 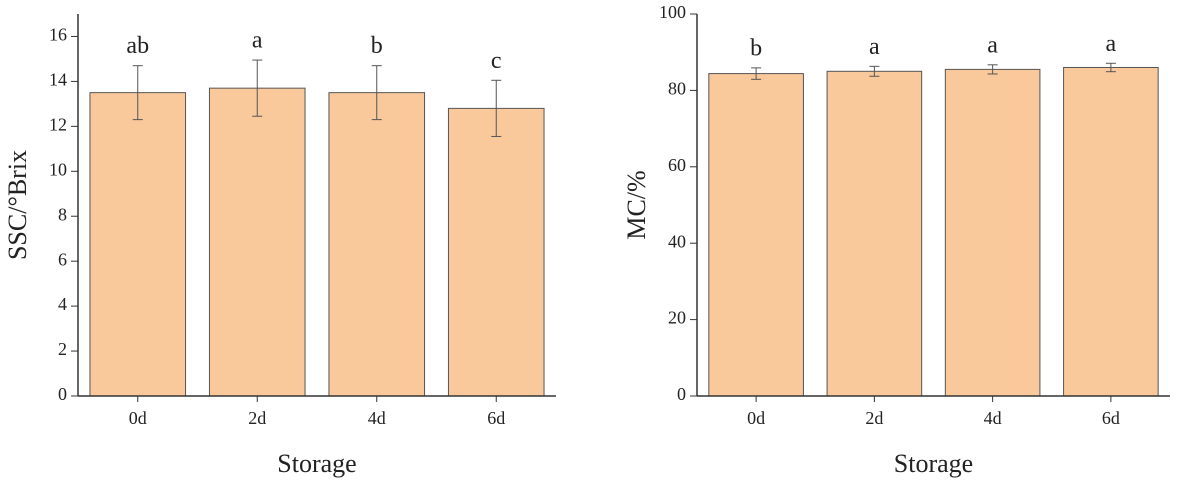 I want to click on y-tick-label: 6, so click(x=62, y=259).